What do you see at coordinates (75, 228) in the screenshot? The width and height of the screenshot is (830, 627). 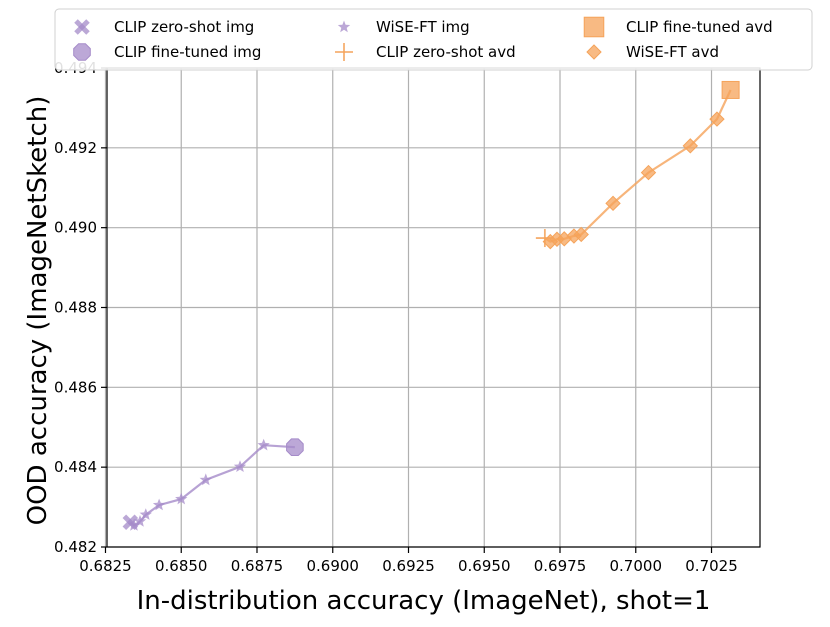 I see `y-tick-label: 0.490` at bounding box center [75, 228].